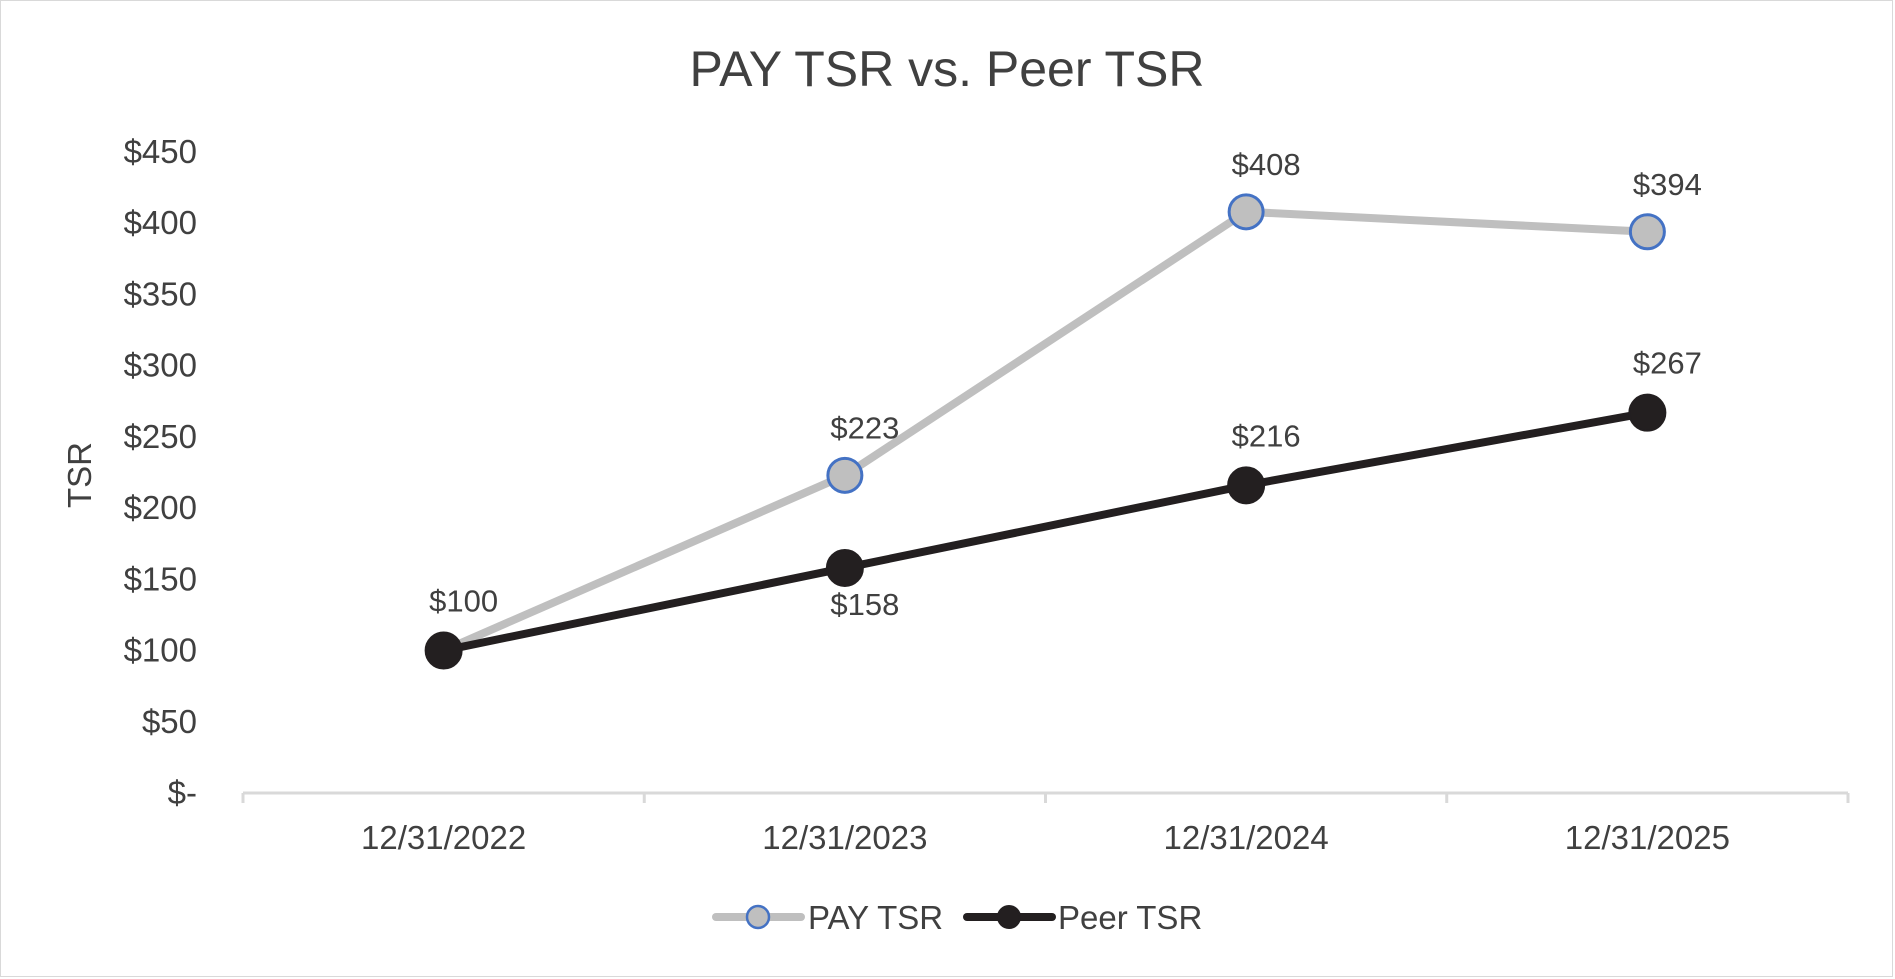 The image size is (1895, 979). What do you see at coordinates (79, 475) in the screenshot?
I see `y-axis-label: TSR` at bounding box center [79, 475].